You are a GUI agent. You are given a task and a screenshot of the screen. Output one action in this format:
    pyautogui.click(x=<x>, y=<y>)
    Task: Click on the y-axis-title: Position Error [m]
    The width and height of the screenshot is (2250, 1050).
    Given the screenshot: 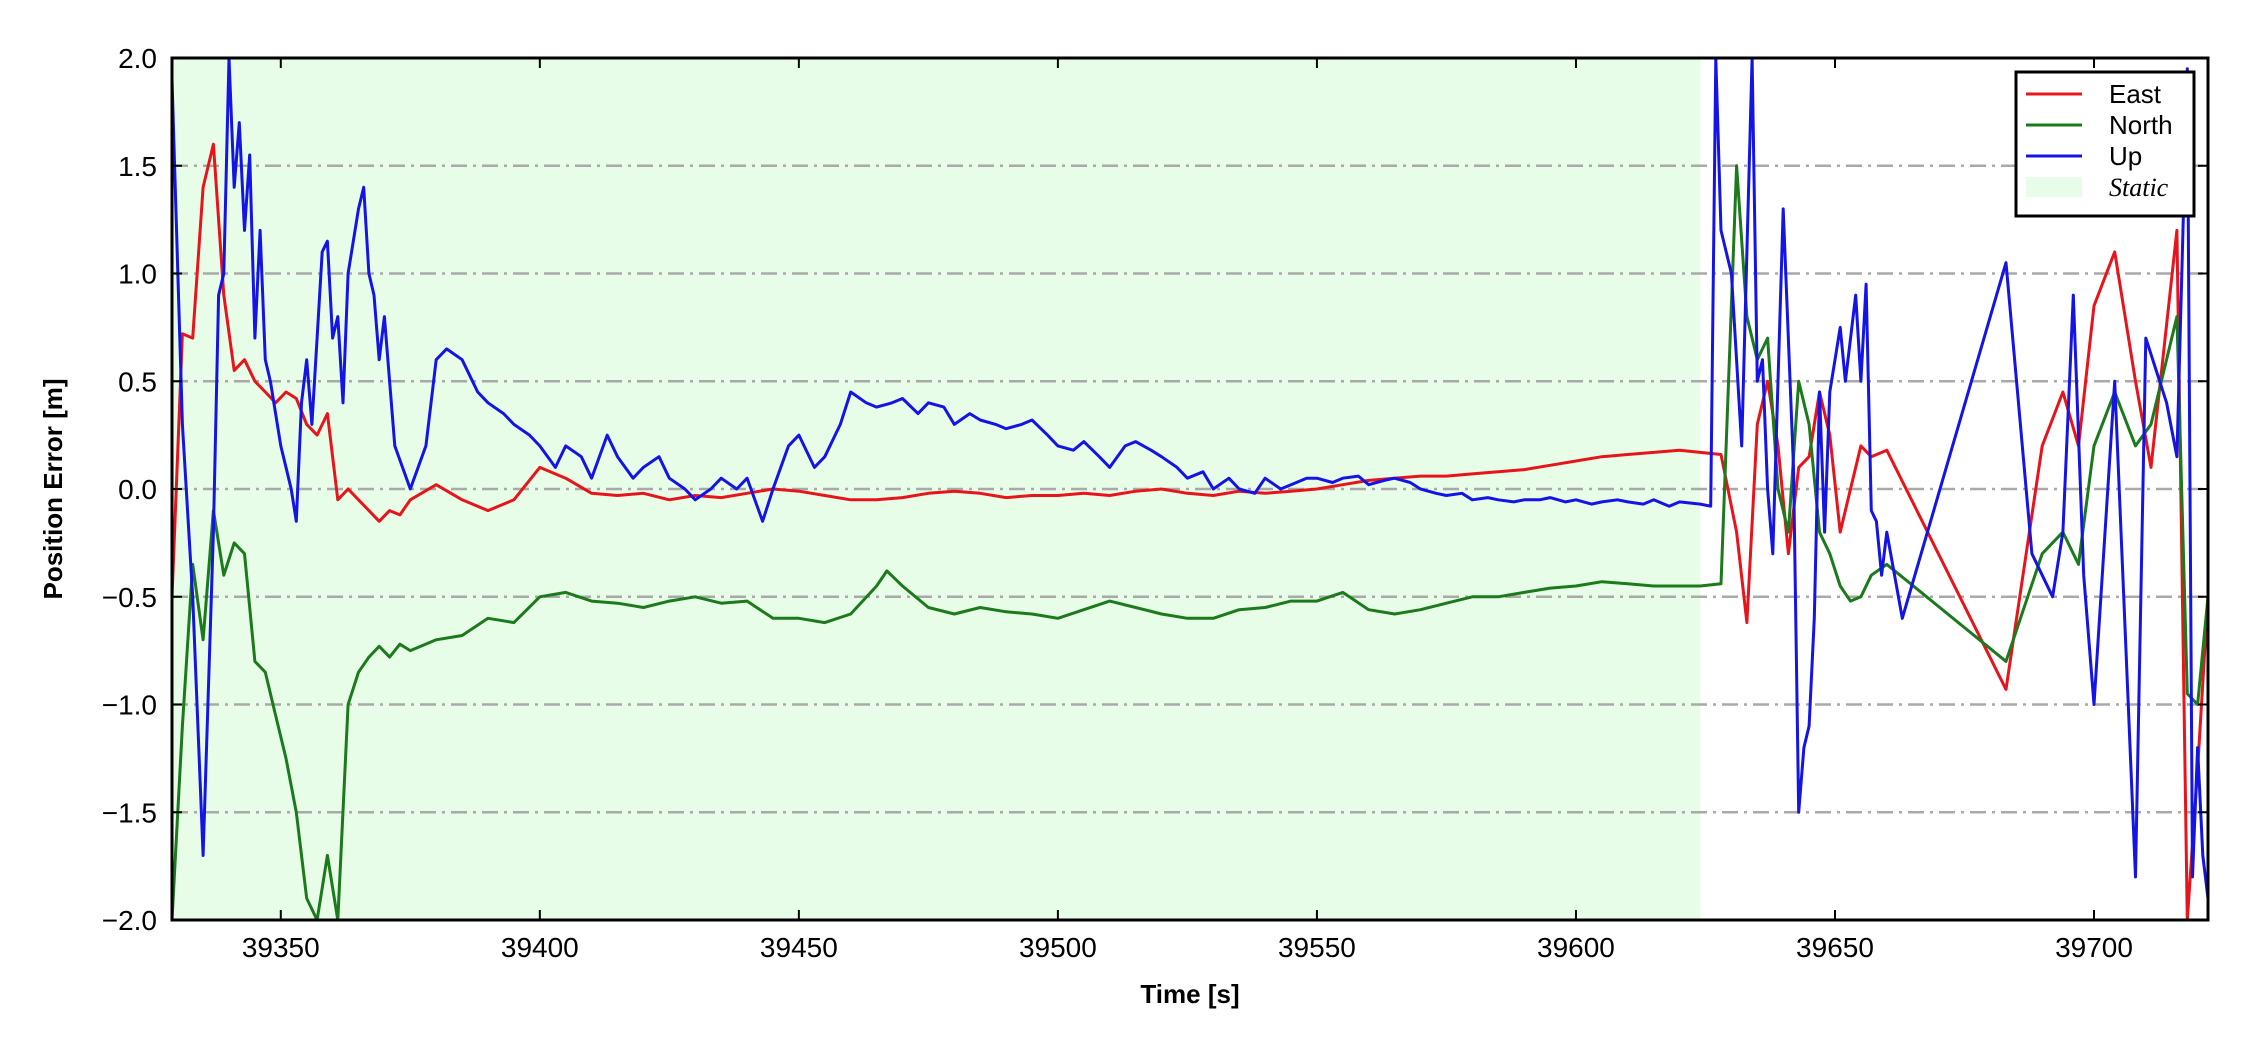 What is the action you would take?
    pyautogui.click(x=53, y=488)
    